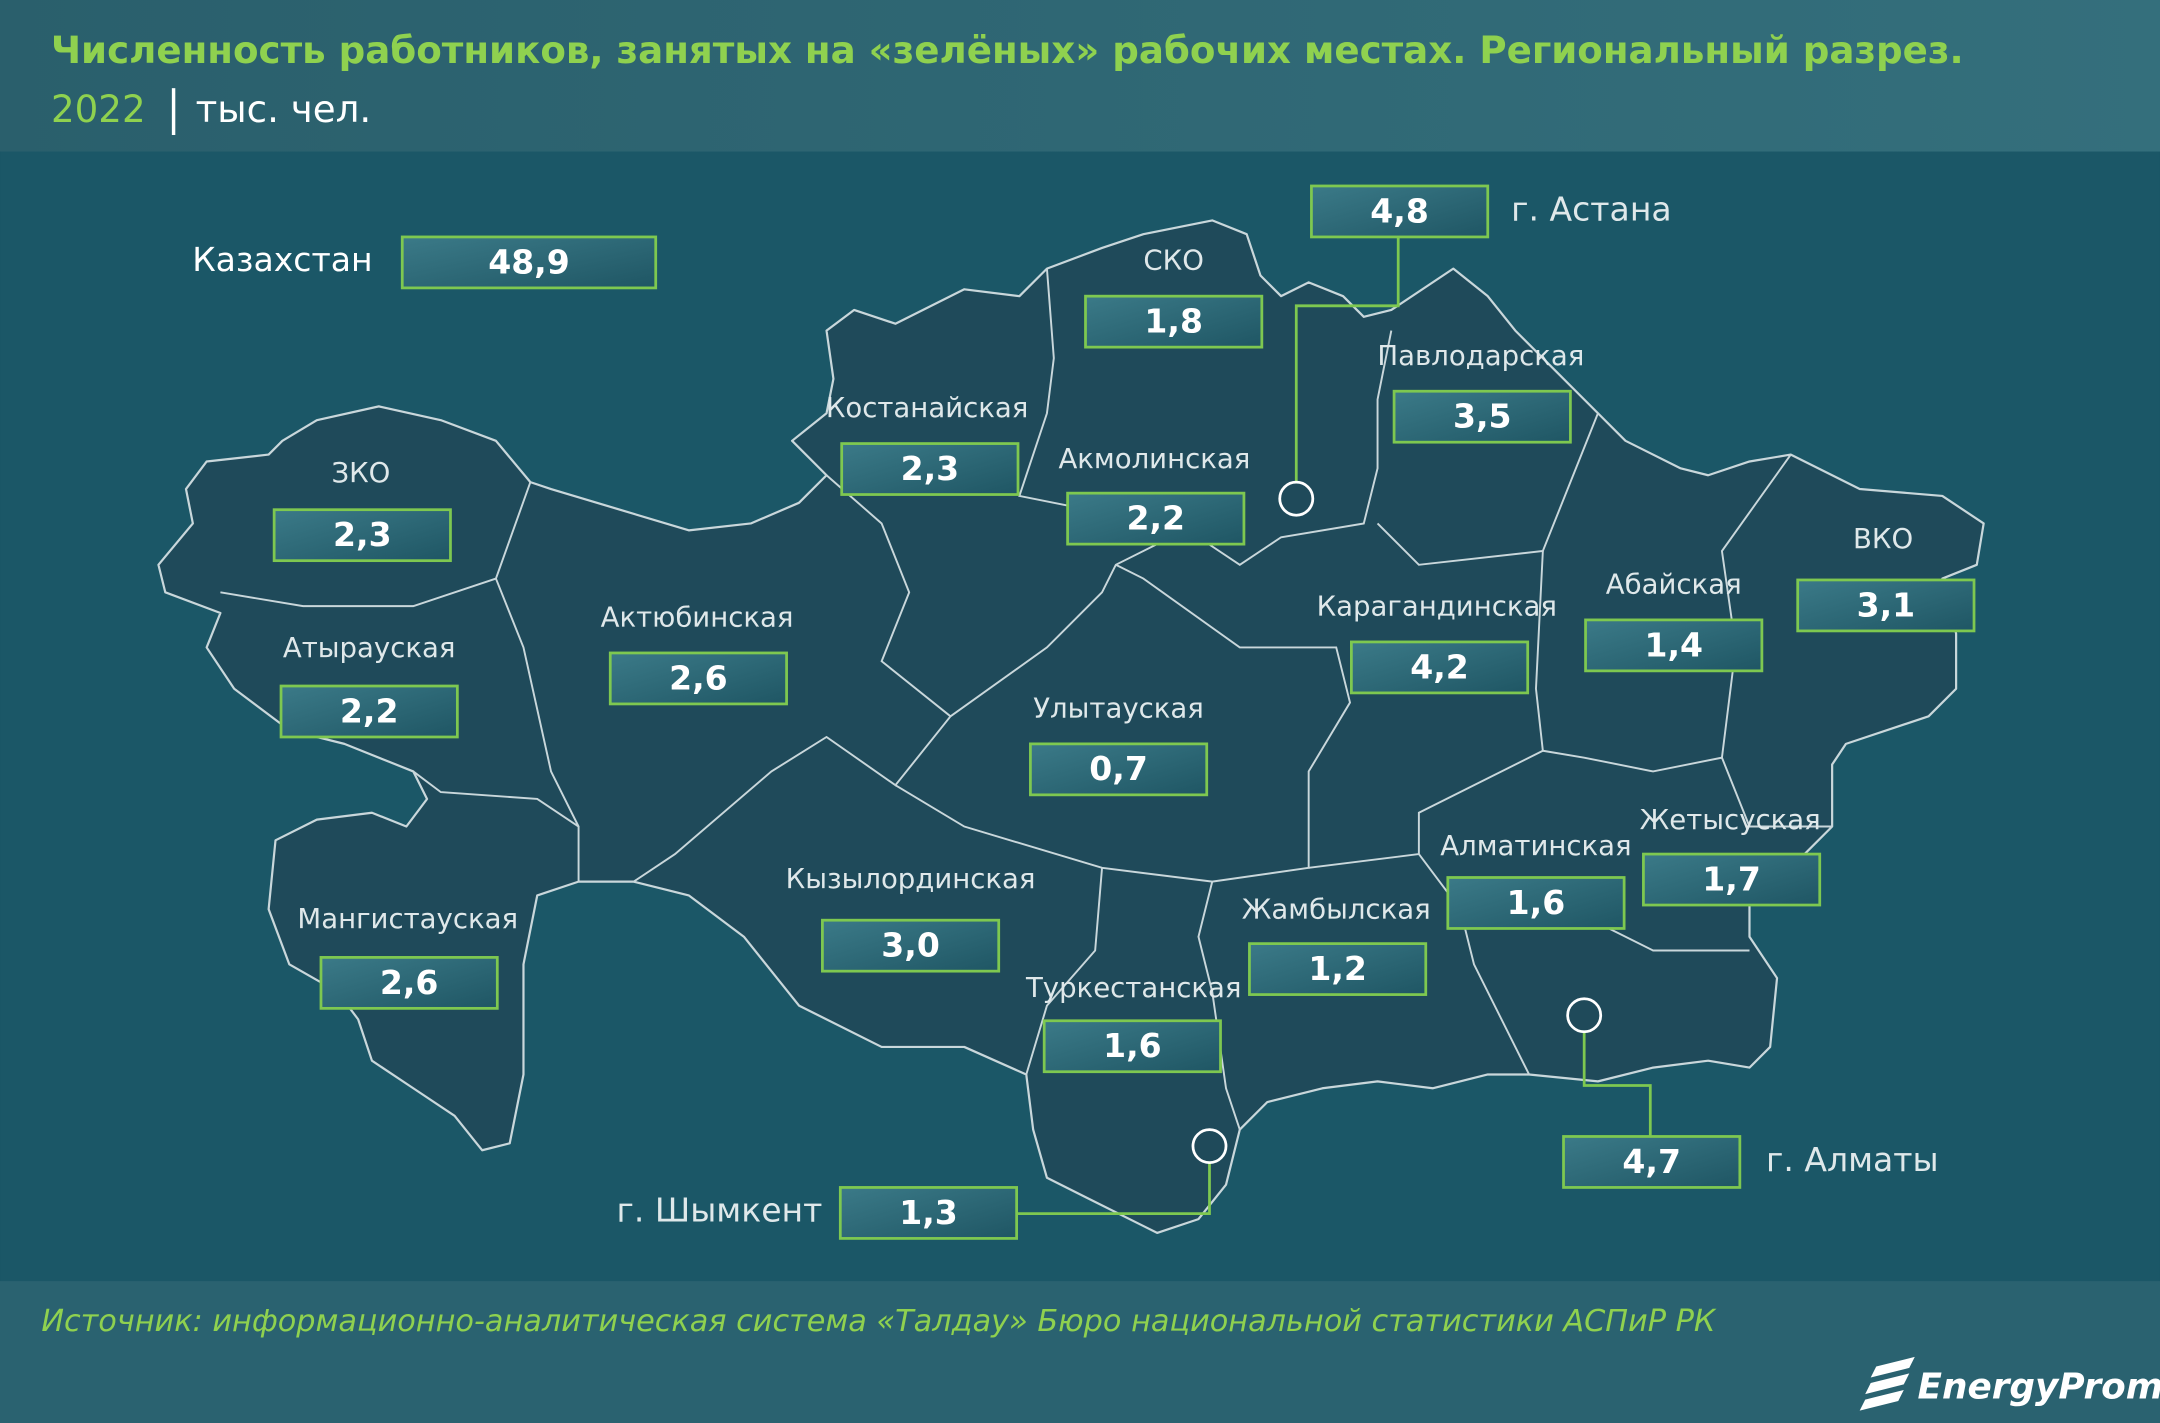  I want to click on region-name: ВКО, so click(1883, 539).